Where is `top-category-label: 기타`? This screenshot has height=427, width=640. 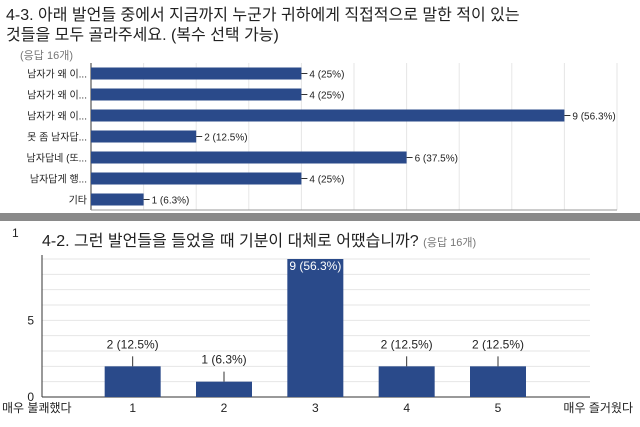 top-category-label: 기타 is located at coordinates (78, 201).